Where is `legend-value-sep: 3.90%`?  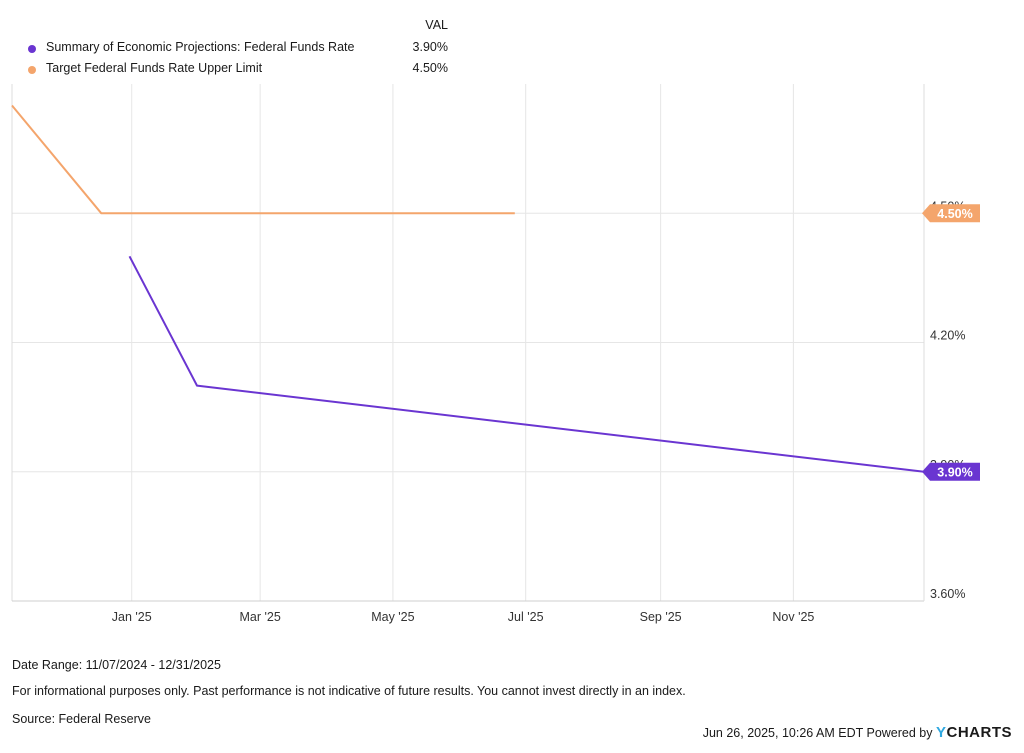
legend-value-sep: 3.90% is located at coordinates (430, 47).